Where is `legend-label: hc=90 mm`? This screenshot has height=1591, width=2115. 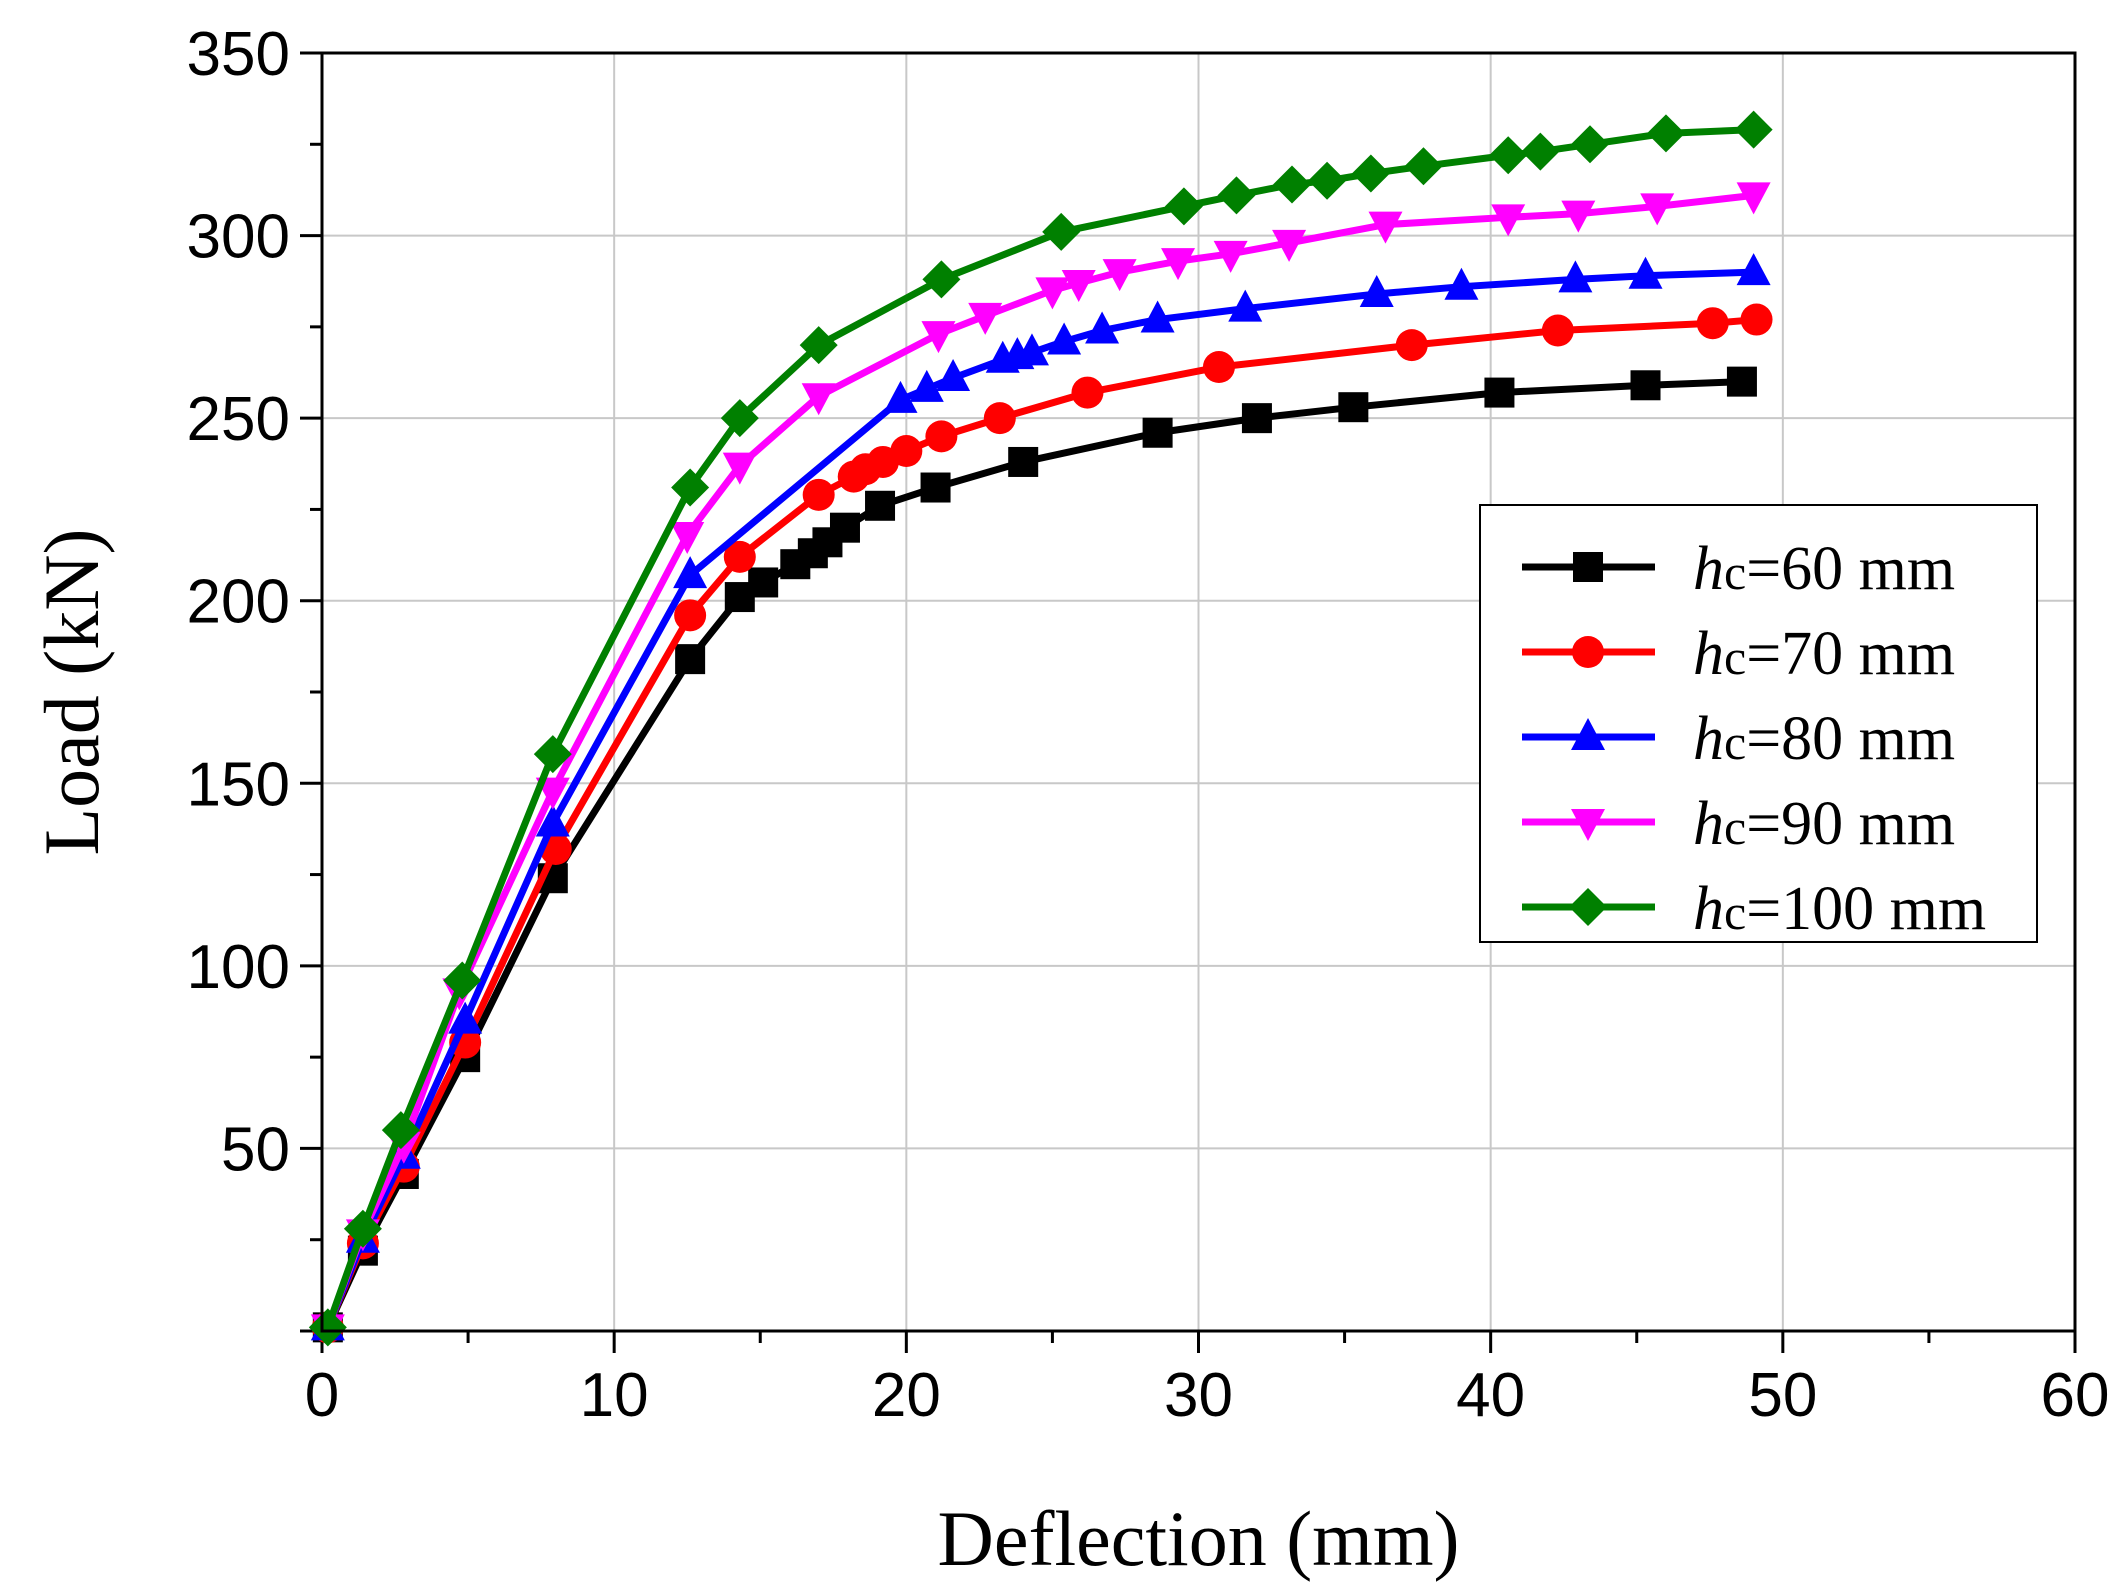 legend-label: hc=90 mm is located at coordinates (1824, 824).